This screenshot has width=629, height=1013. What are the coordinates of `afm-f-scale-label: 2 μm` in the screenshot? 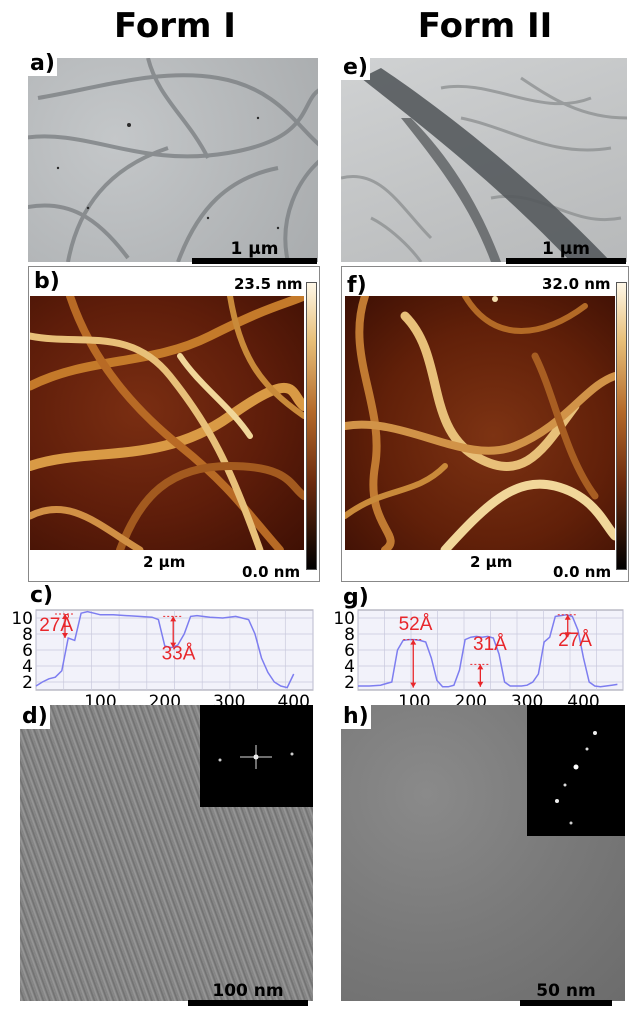 It's located at (491, 562).